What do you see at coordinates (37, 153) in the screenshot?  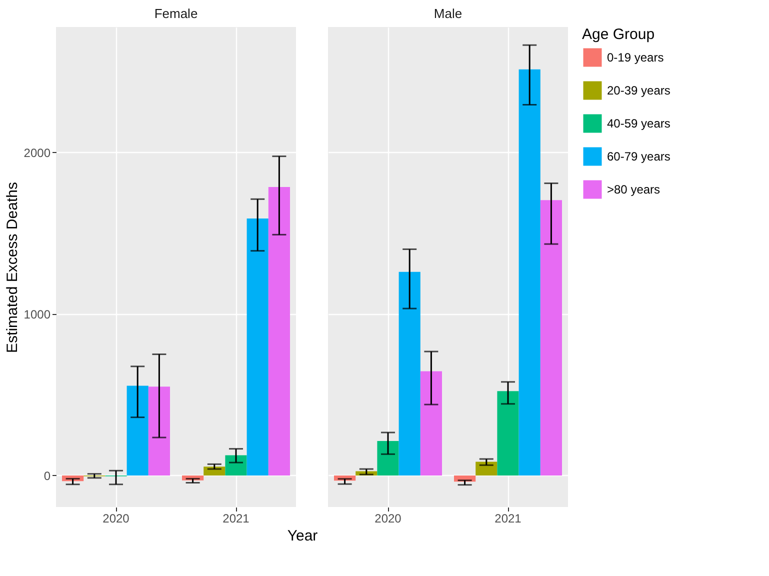 I see `y-tick-label: 2000` at bounding box center [37, 153].